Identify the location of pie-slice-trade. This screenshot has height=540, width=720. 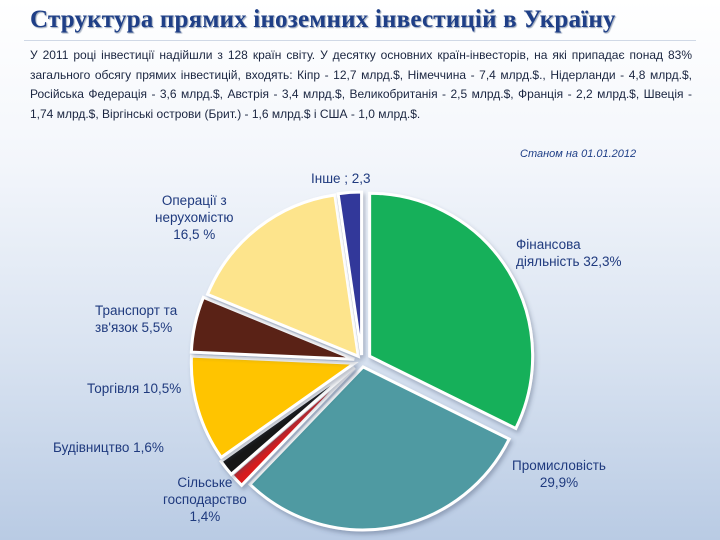
(274, 407).